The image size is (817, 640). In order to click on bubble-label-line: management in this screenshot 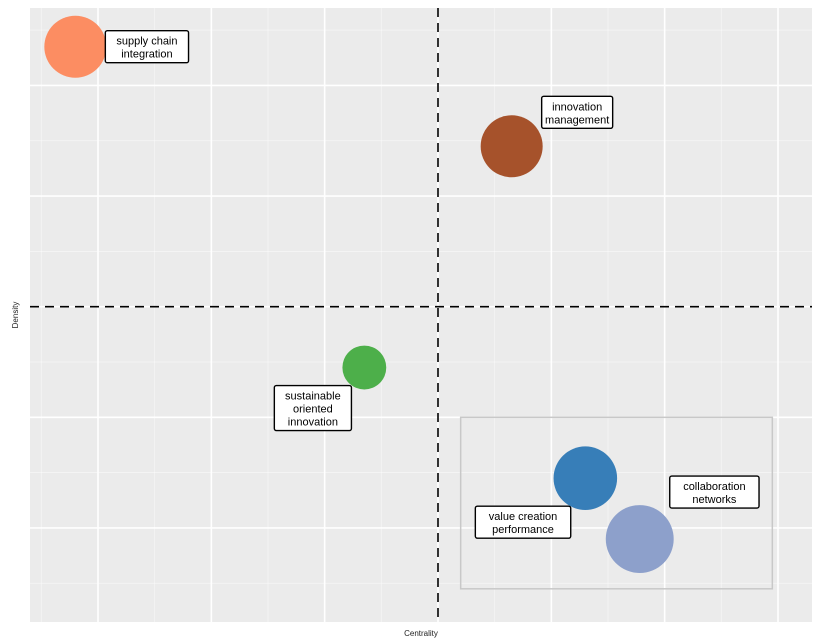, I will do `click(577, 120)`.